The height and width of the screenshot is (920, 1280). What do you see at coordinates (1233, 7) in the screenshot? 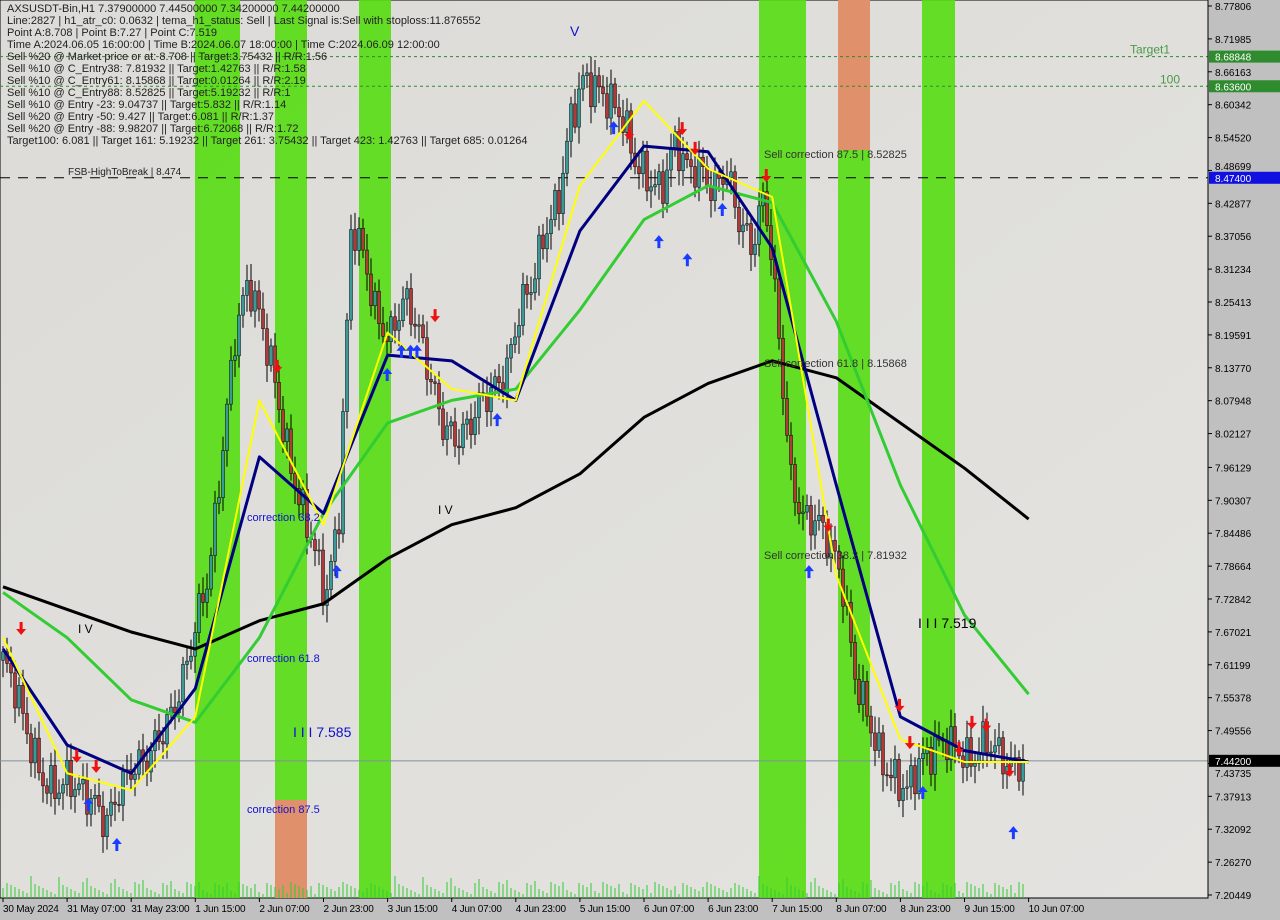
I see `y-tick-label: 8.77806` at bounding box center [1233, 7].